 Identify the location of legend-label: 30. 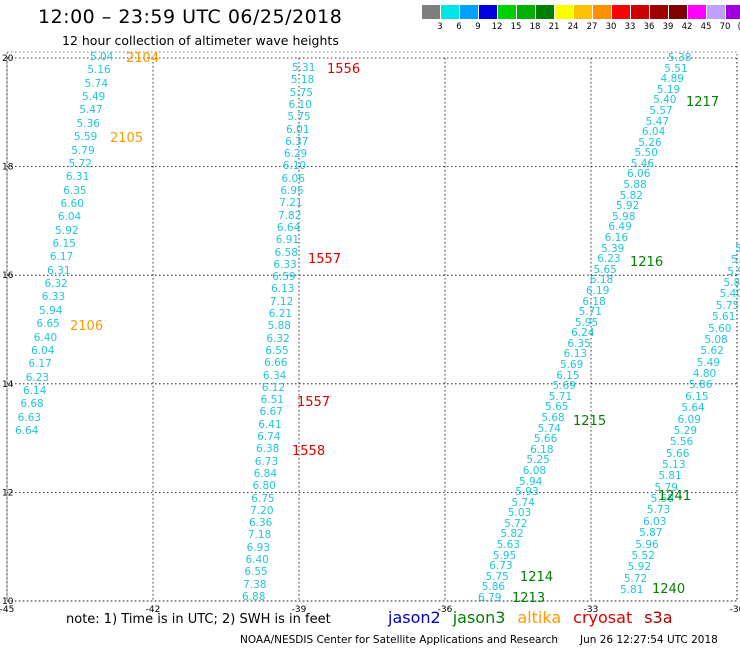
(611, 27).